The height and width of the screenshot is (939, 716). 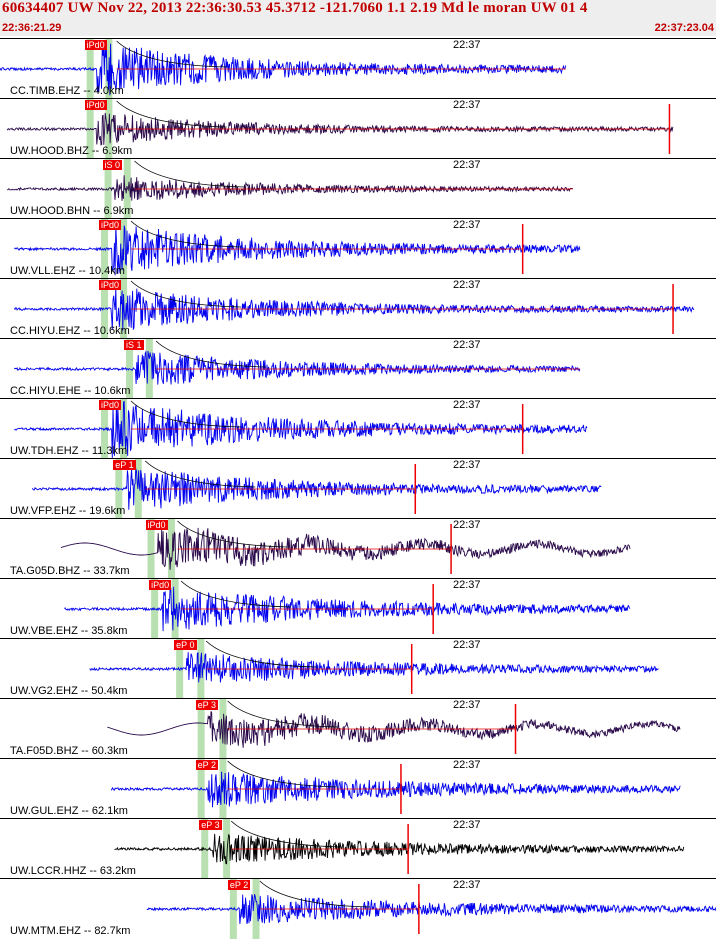 I want to click on trace-panel: iS 1 22:37 CC.HIYU.EHE -- 10.6km, so click(x=358, y=368).